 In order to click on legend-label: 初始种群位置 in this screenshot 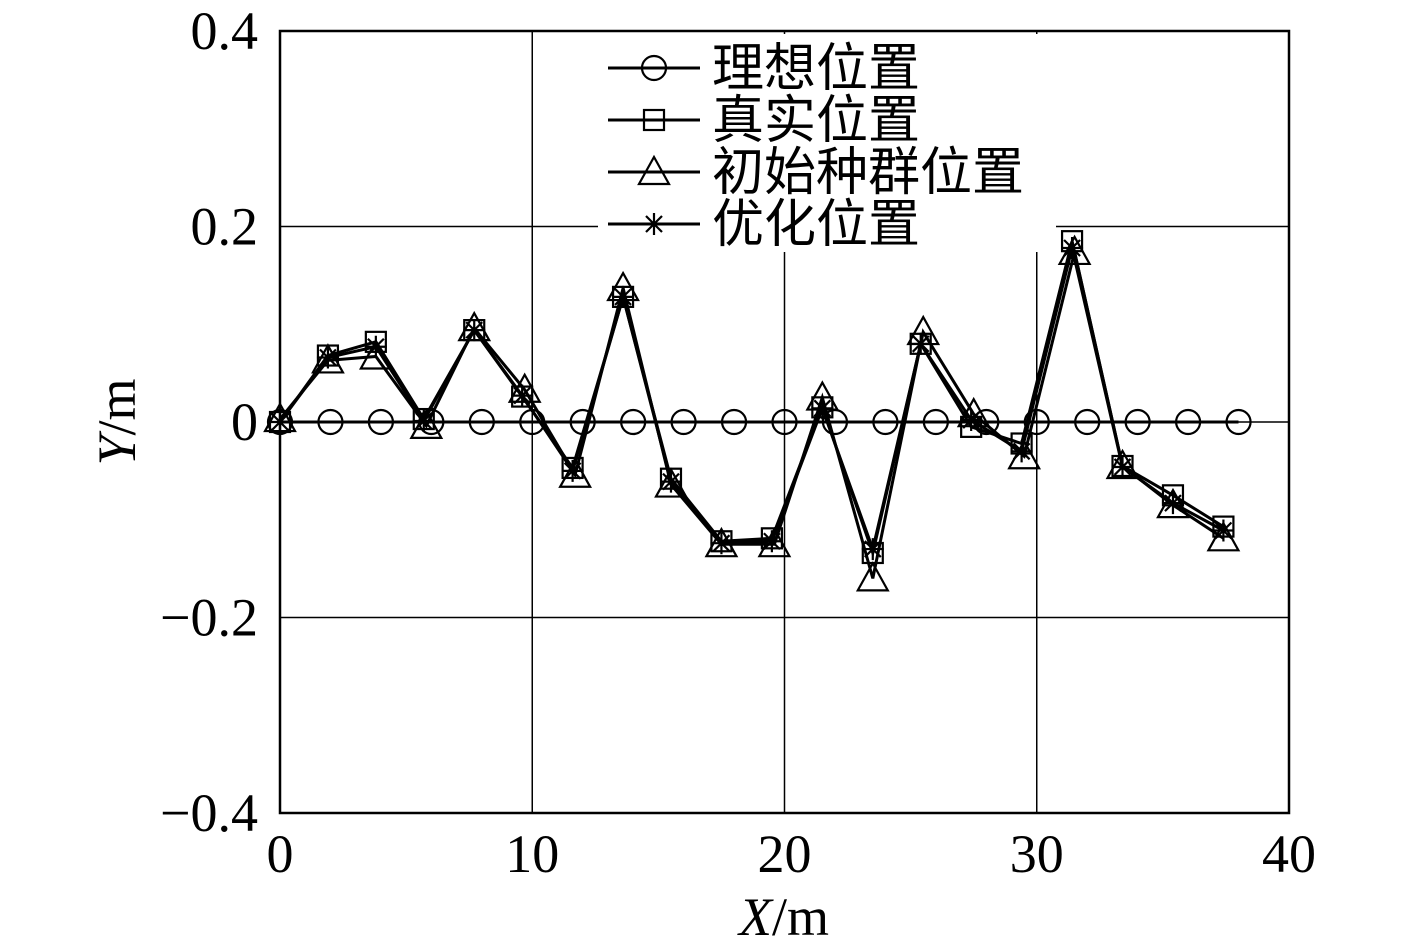, I will do `click(868, 173)`.